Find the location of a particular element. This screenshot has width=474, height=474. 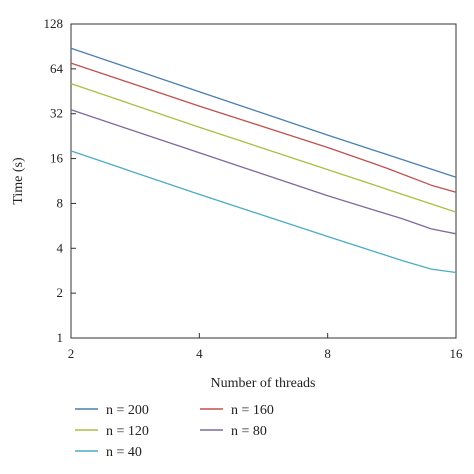

y-tick-label: 4 is located at coordinates (60, 247).